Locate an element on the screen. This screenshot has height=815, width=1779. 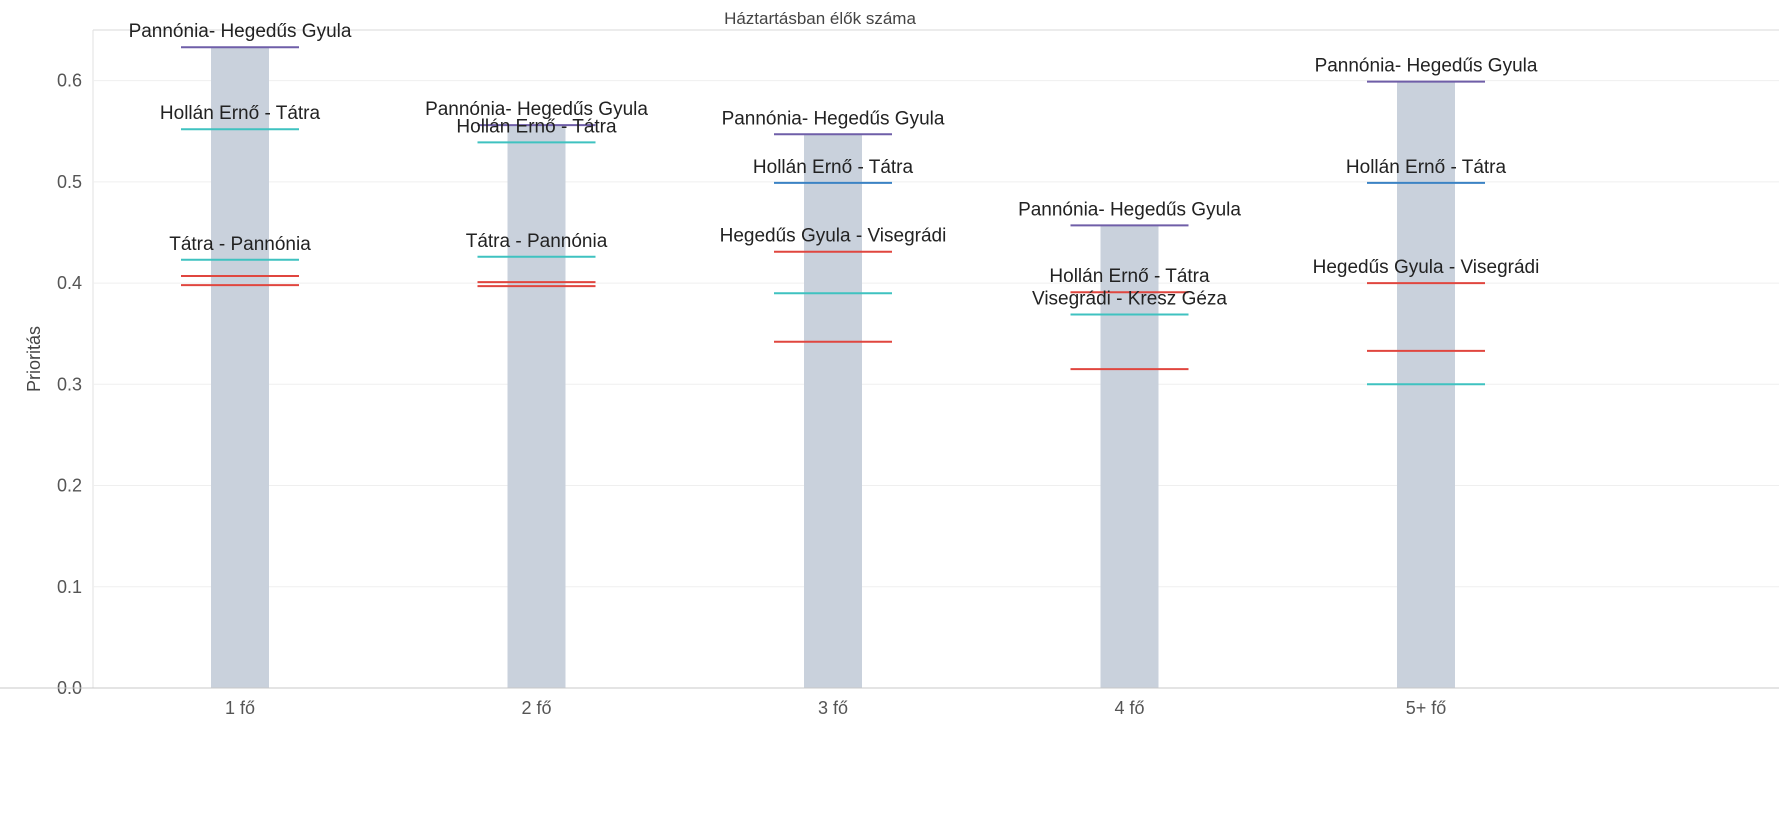
y-tick-label: 0.1 is located at coordinates (69, 587).